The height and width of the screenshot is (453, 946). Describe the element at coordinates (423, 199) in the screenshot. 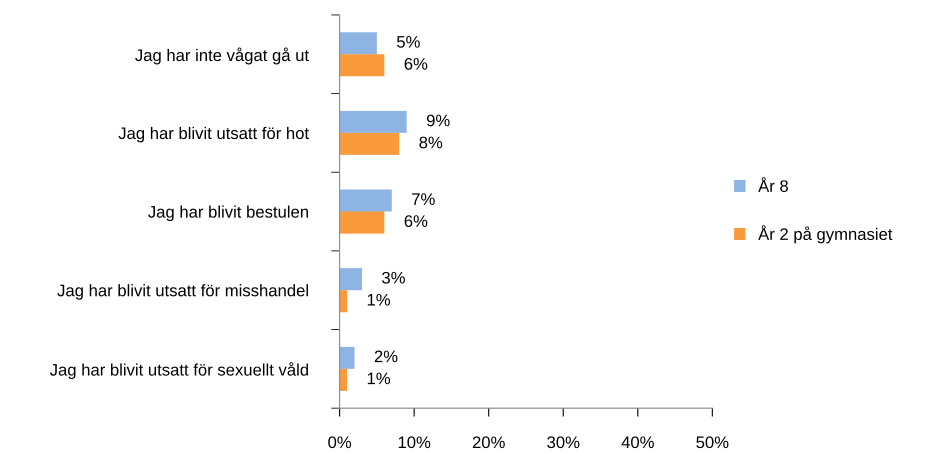

I see `data-label: 7%` at that location.